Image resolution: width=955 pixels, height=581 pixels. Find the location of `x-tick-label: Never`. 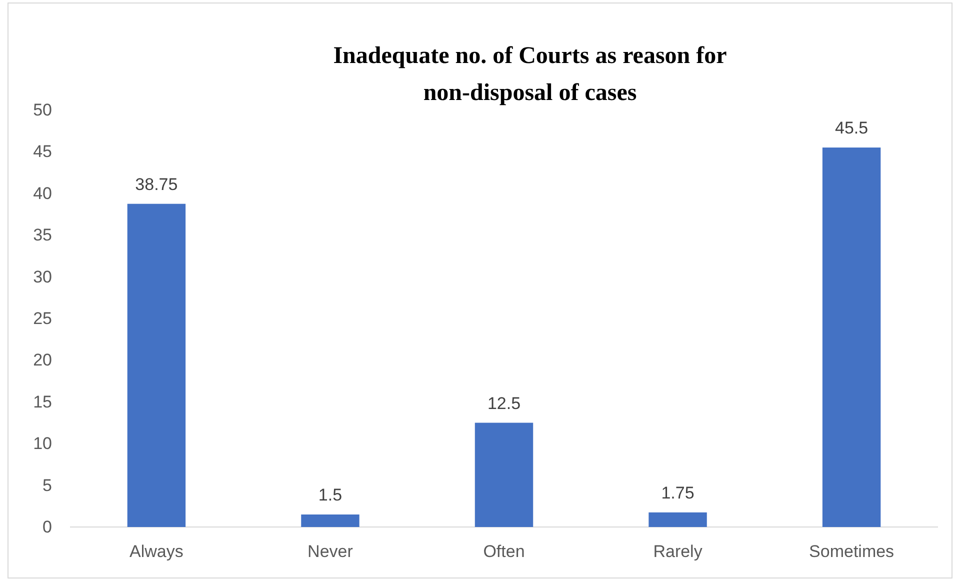

x-tick-label: Never is located at coordinates (331, 552).